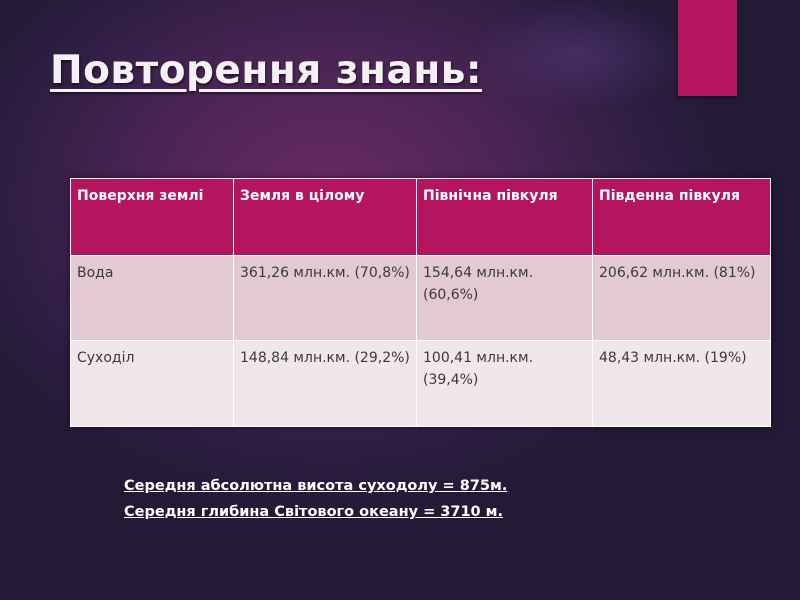 This screenshot has height=600, width=800. What do you see at coordinates (152, 217) in the screenshot?
I see `header-cell: Поверхня землі` at bounding box center [152, 217].